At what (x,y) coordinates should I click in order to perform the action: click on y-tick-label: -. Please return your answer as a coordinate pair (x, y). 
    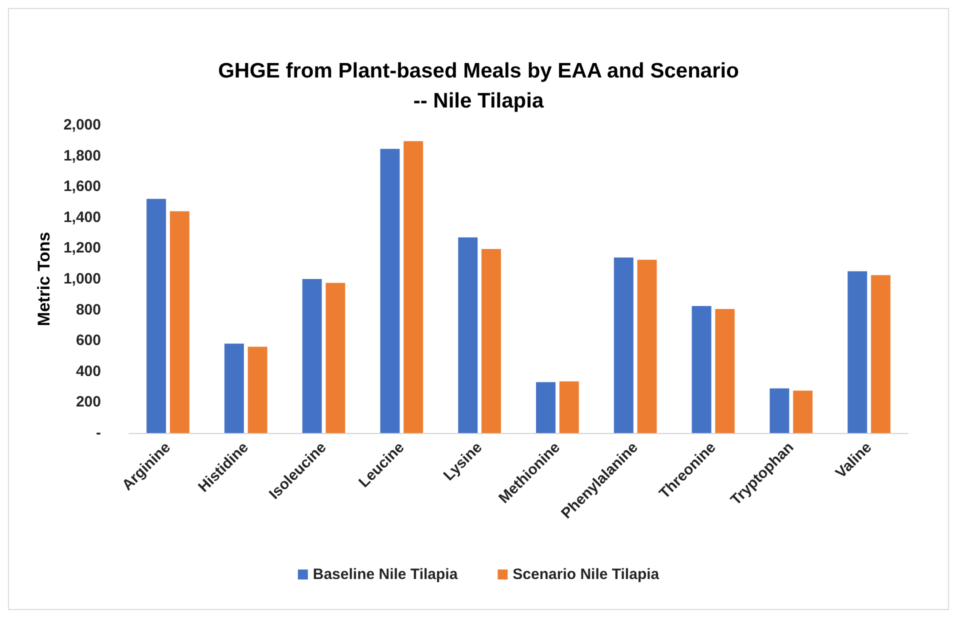
    Looking at the image, I should click on (98, 433).